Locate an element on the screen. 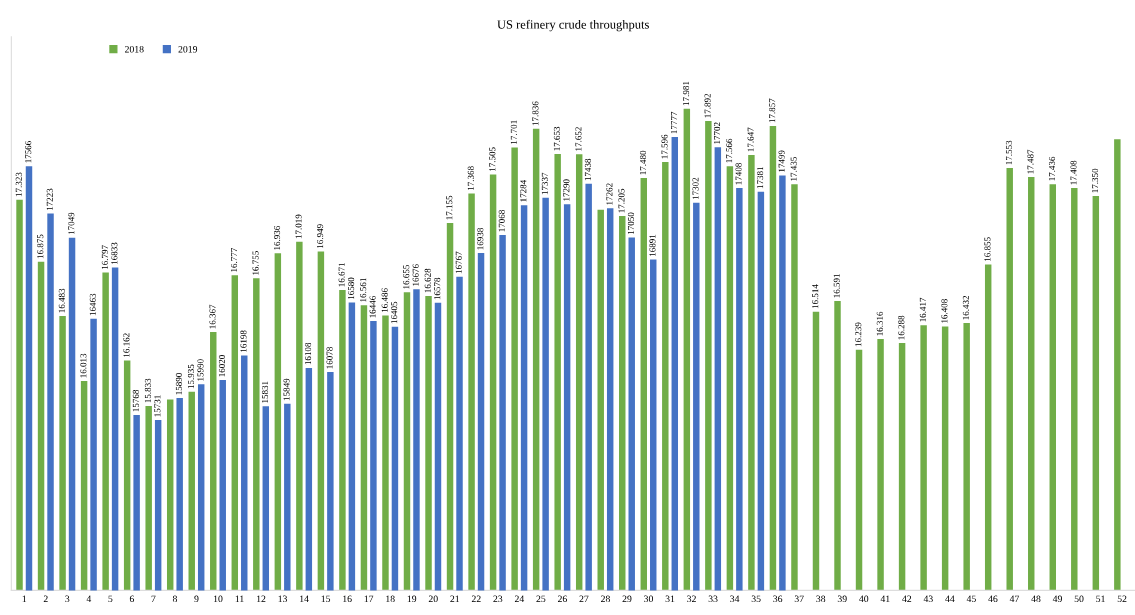  data-label: 16.628 is located at coordinates (427, 280).